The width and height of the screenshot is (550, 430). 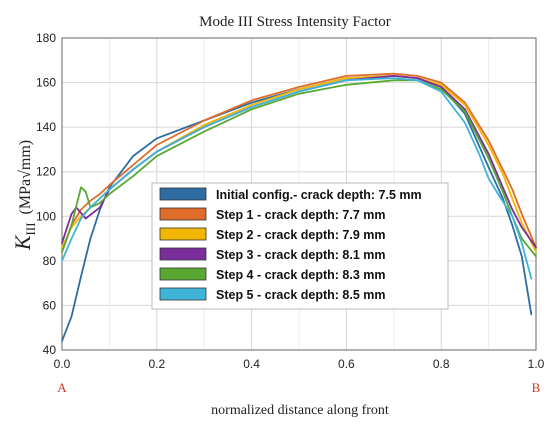 I want to click on y-axis-label-symbol: K, so click(x=22, y=242).